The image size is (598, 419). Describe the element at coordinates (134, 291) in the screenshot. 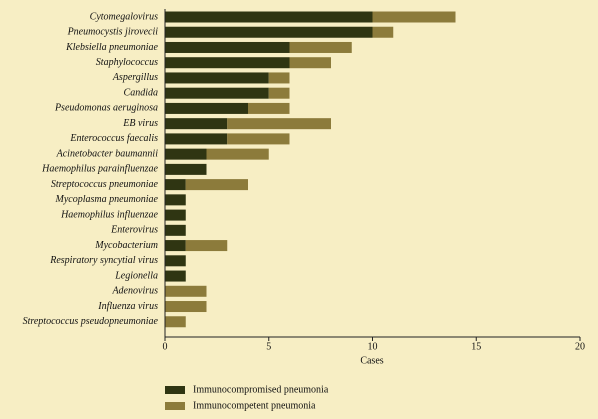

I see `y-tick-label: Adenovirus` at that location.